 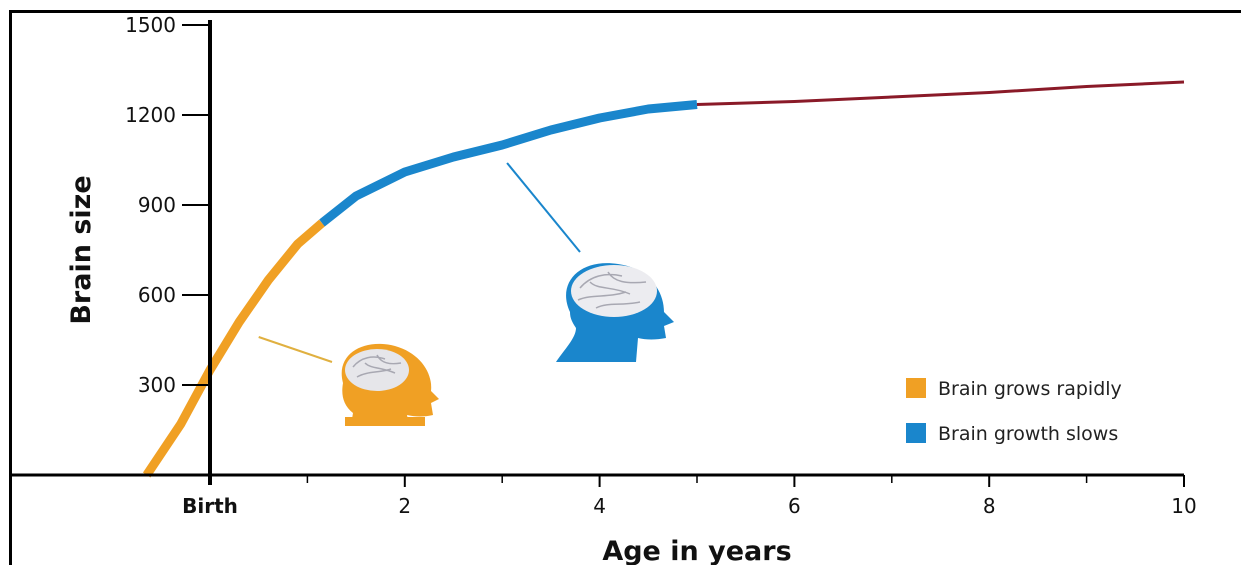 I want to click on y-tick-label: 300, so click(x=157, y=385).